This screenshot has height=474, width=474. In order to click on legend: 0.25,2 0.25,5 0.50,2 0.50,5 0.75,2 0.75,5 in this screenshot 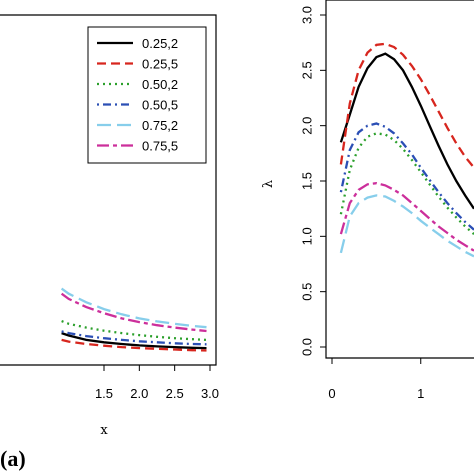, I will do `click(147, 95)`.